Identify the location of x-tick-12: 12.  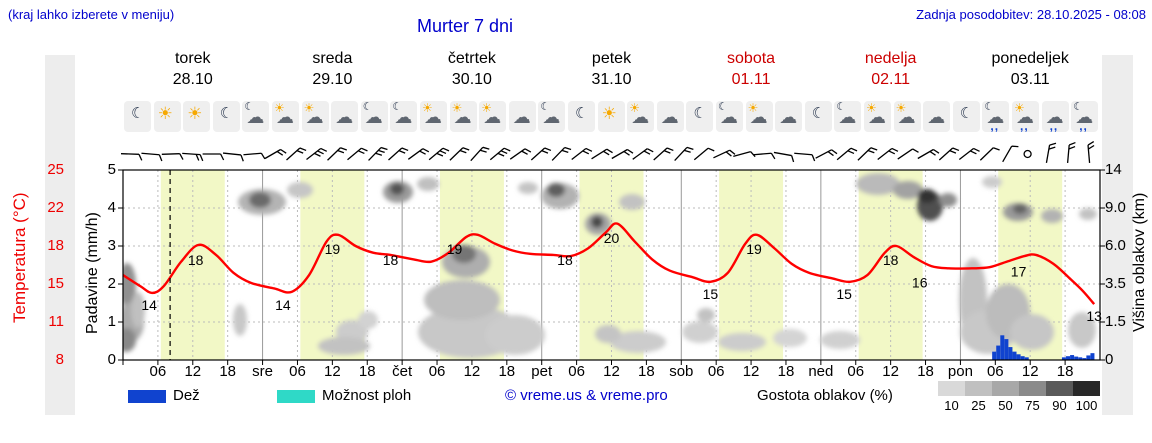
(472, 371).